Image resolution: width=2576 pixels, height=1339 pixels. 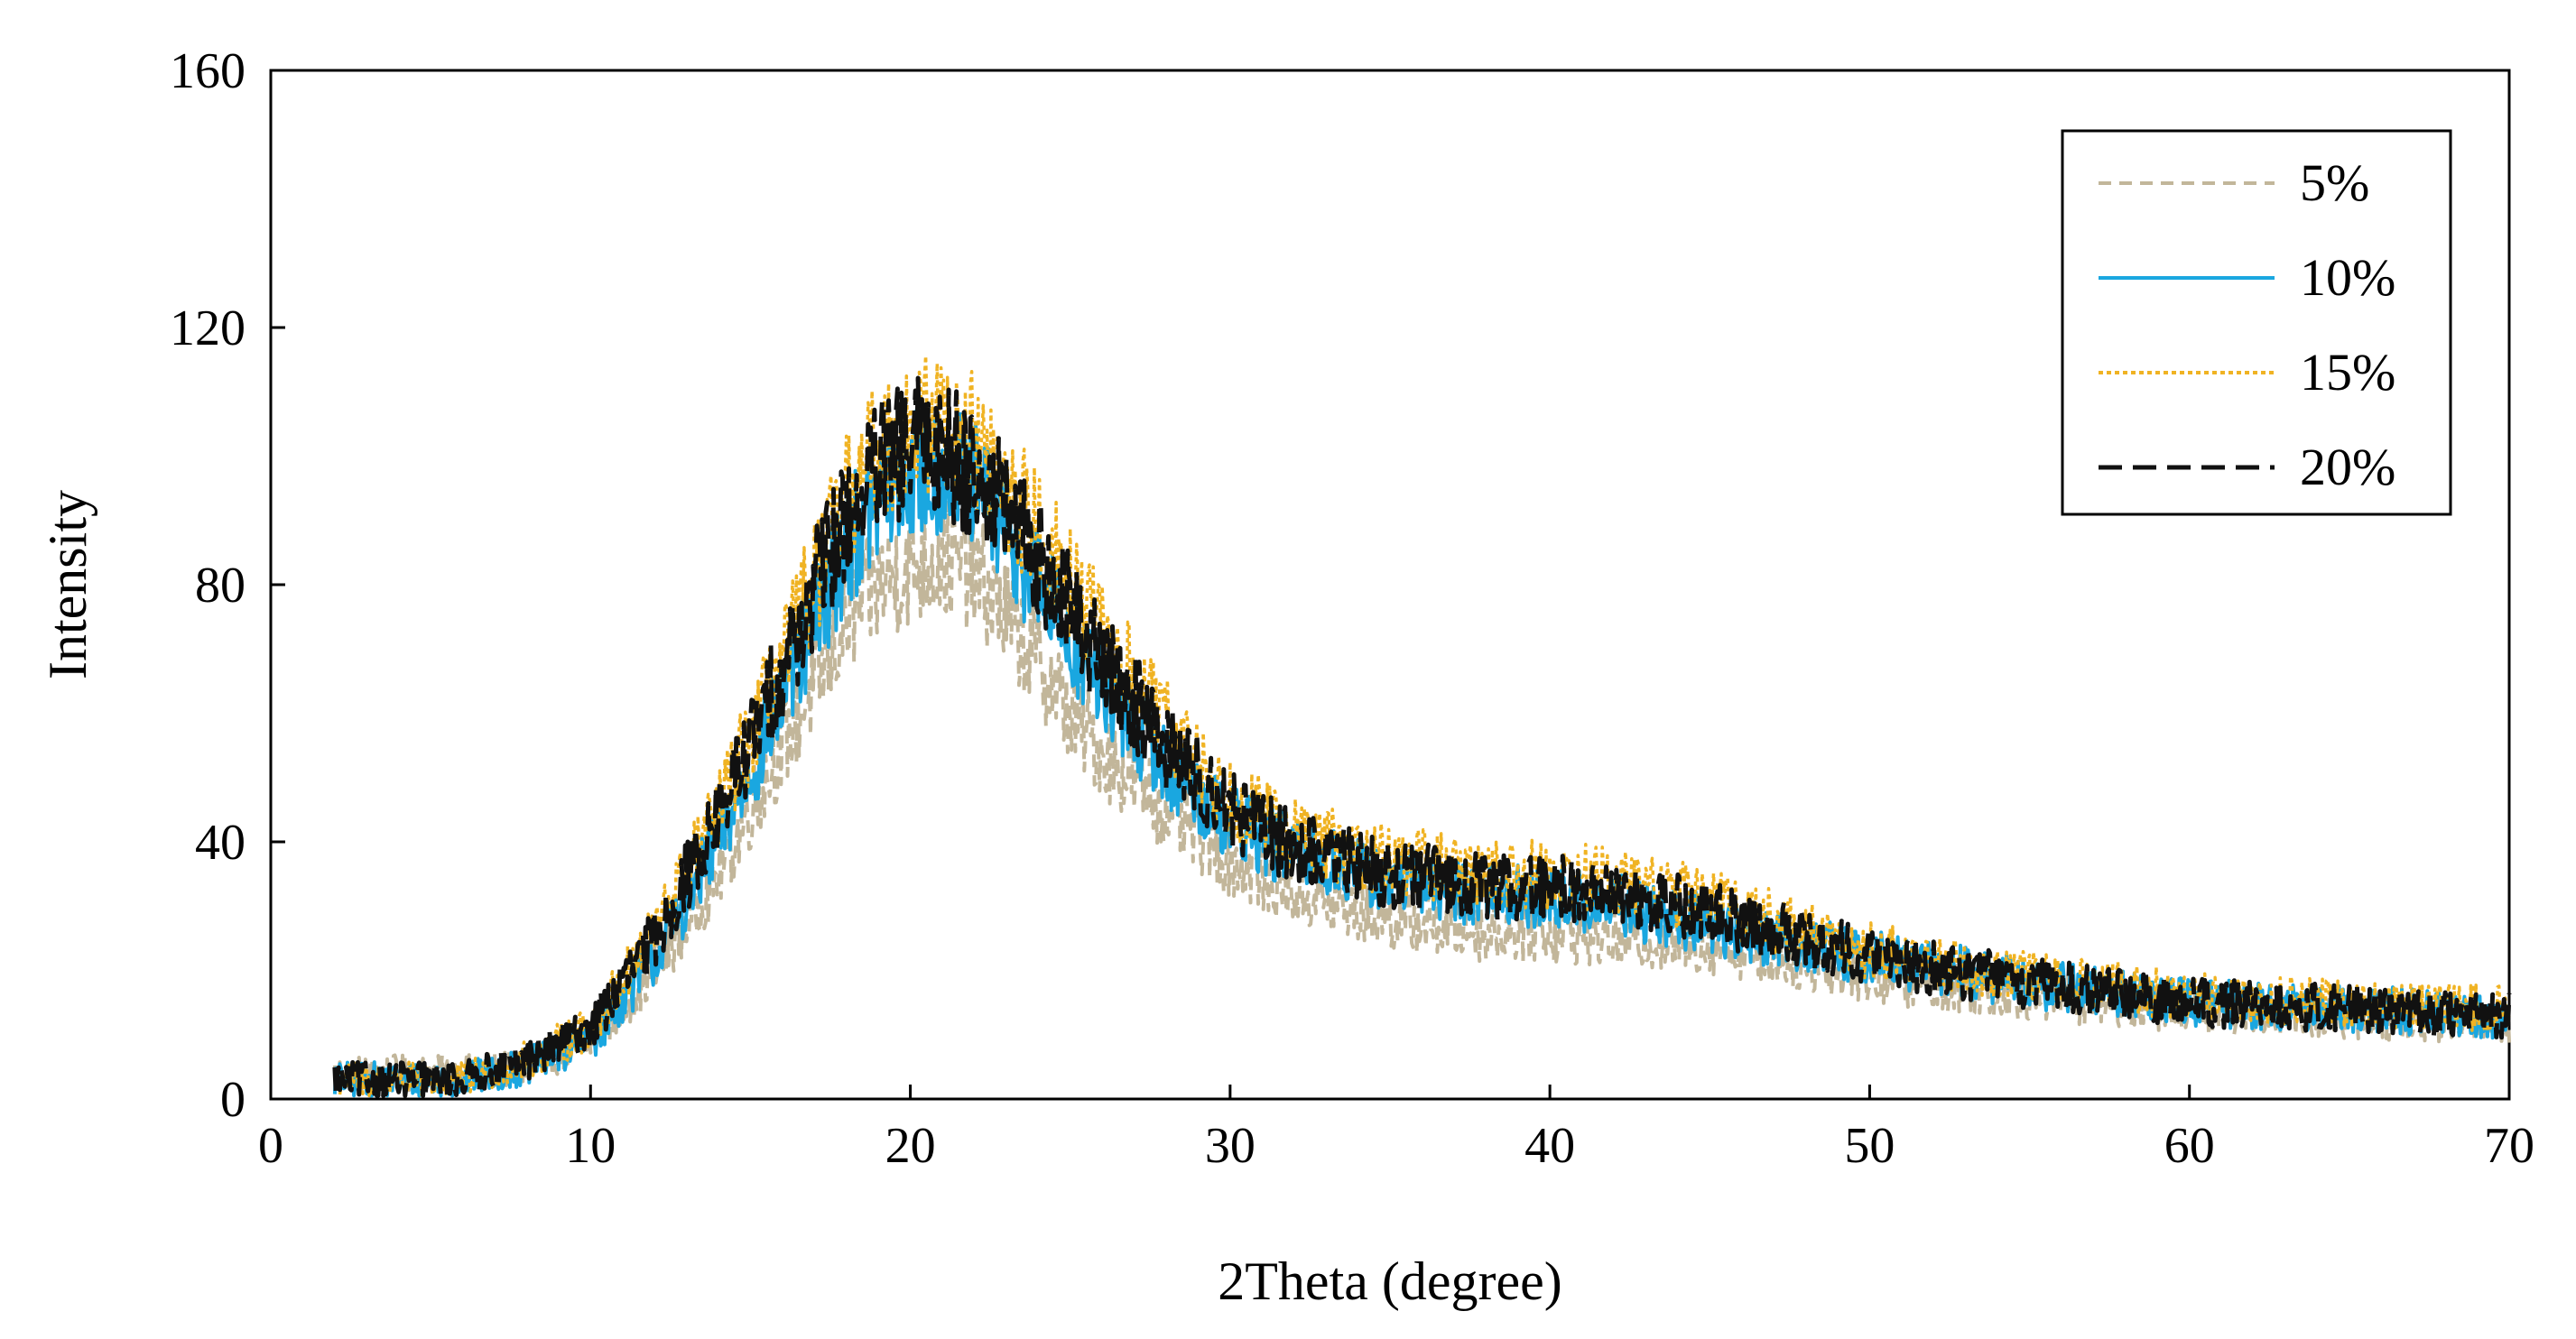 What do you see at coordinates (2189, 1146) in the screenshot?
I see `x-tick-label-60: 60` at bounding box center [2189, 1146].